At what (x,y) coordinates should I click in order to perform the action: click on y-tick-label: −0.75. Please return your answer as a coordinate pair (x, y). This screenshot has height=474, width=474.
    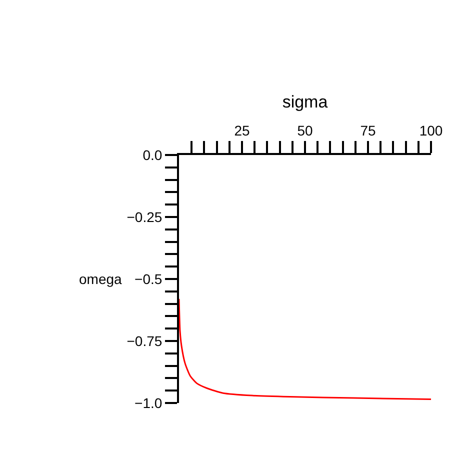
    Looking at the image, I should click on (144, 340).